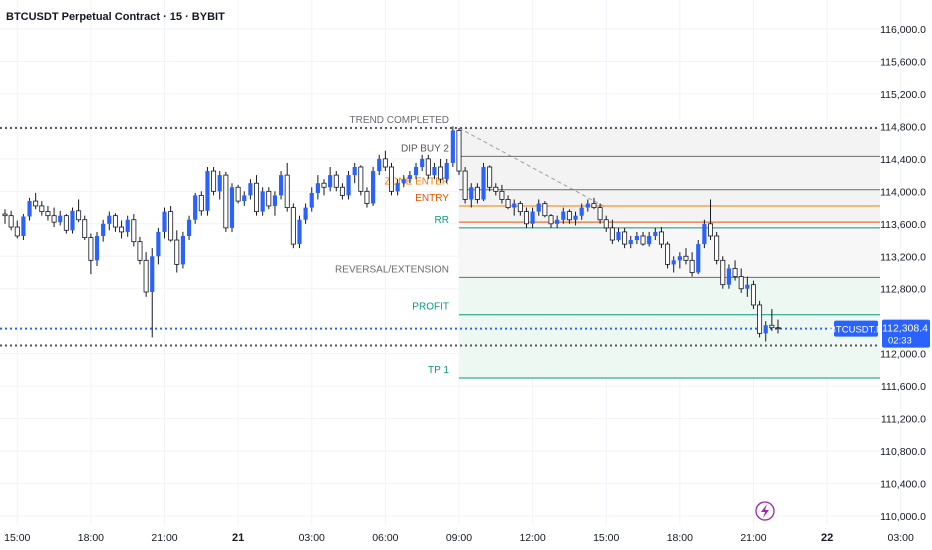 The height and width of the screenshot is (550, 932). Describe the element at coordinates (903, 160) in the screenshot. I see `price-axis-label: 114,400.0` at that location.